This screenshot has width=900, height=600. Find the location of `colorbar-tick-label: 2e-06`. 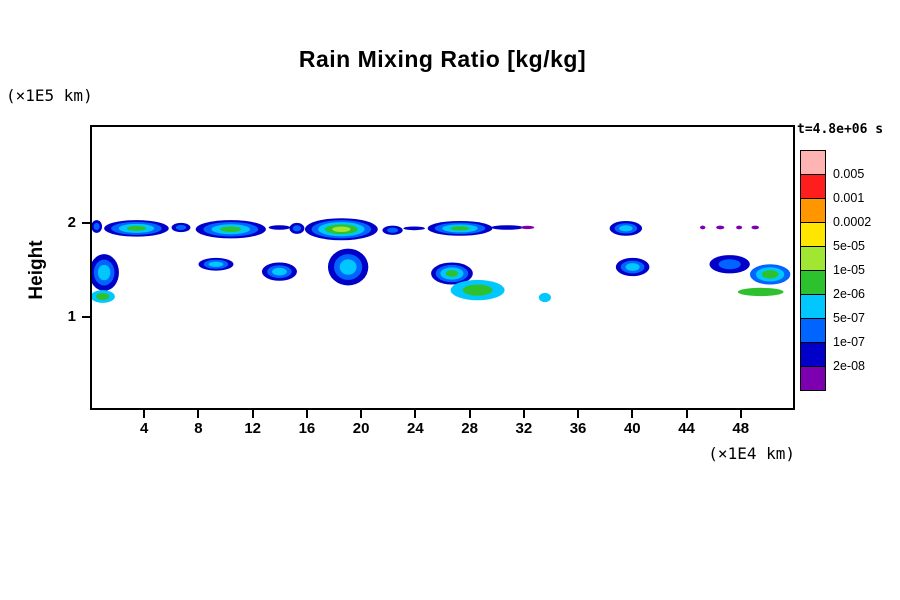

colorbar-tick-label: 2e-06 is located at coordinates (849, 294).